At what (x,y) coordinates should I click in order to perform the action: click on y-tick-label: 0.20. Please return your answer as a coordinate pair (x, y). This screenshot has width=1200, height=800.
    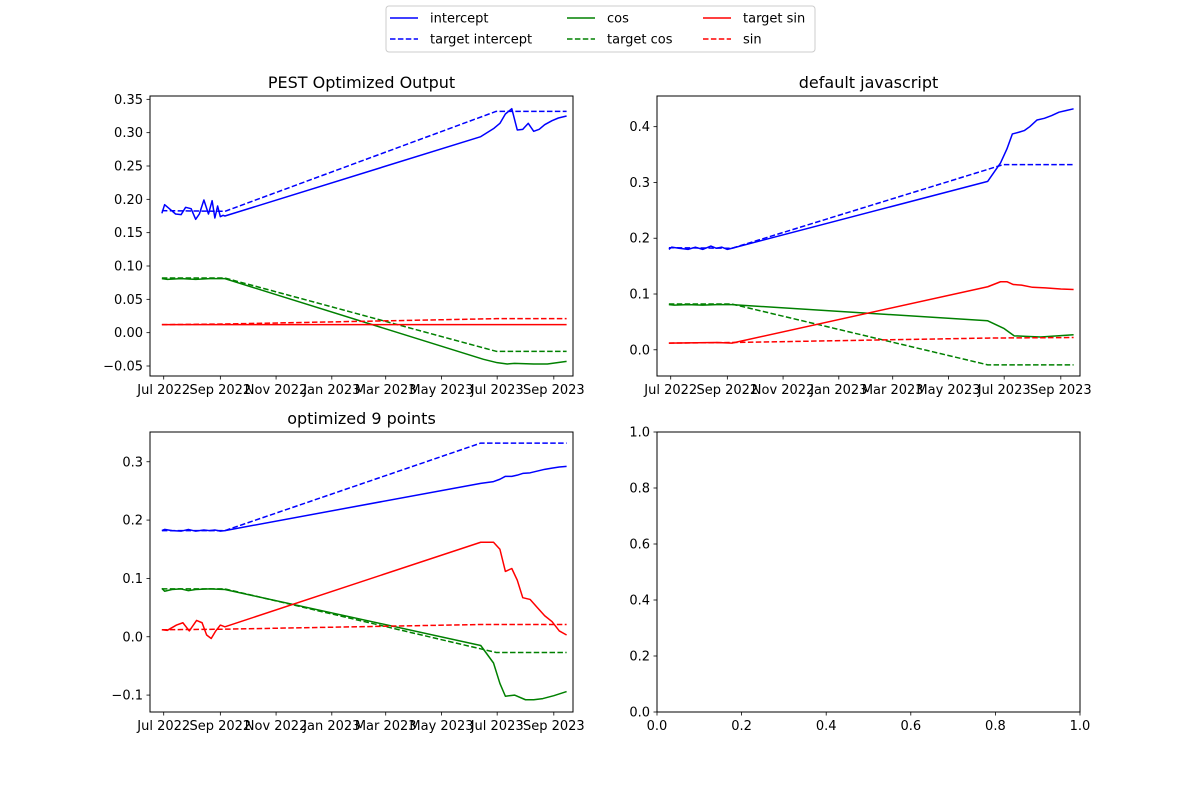
    Looking at the image, I should click on (128, 200).